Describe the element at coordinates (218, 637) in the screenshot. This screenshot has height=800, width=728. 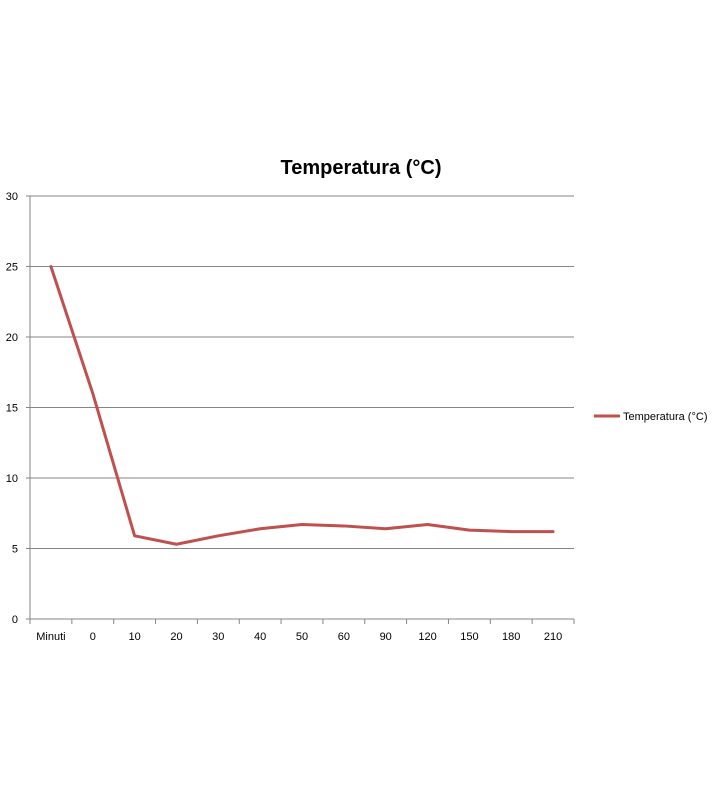
I see `x-tick-label: 30` at that location.